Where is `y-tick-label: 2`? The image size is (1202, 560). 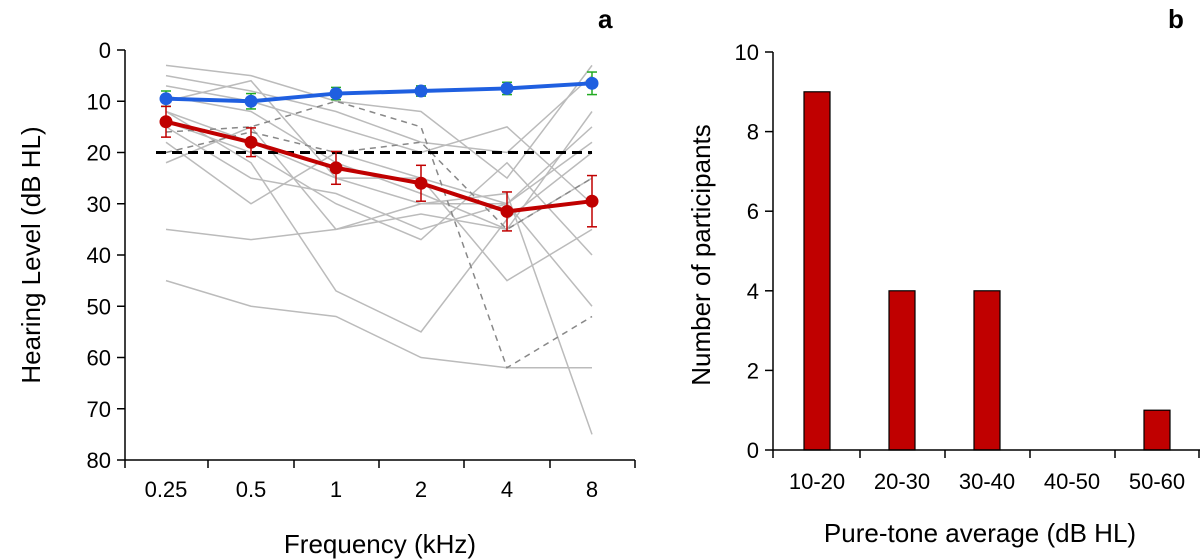
y-tick-label: 2 is located at coordinates (753, 370).